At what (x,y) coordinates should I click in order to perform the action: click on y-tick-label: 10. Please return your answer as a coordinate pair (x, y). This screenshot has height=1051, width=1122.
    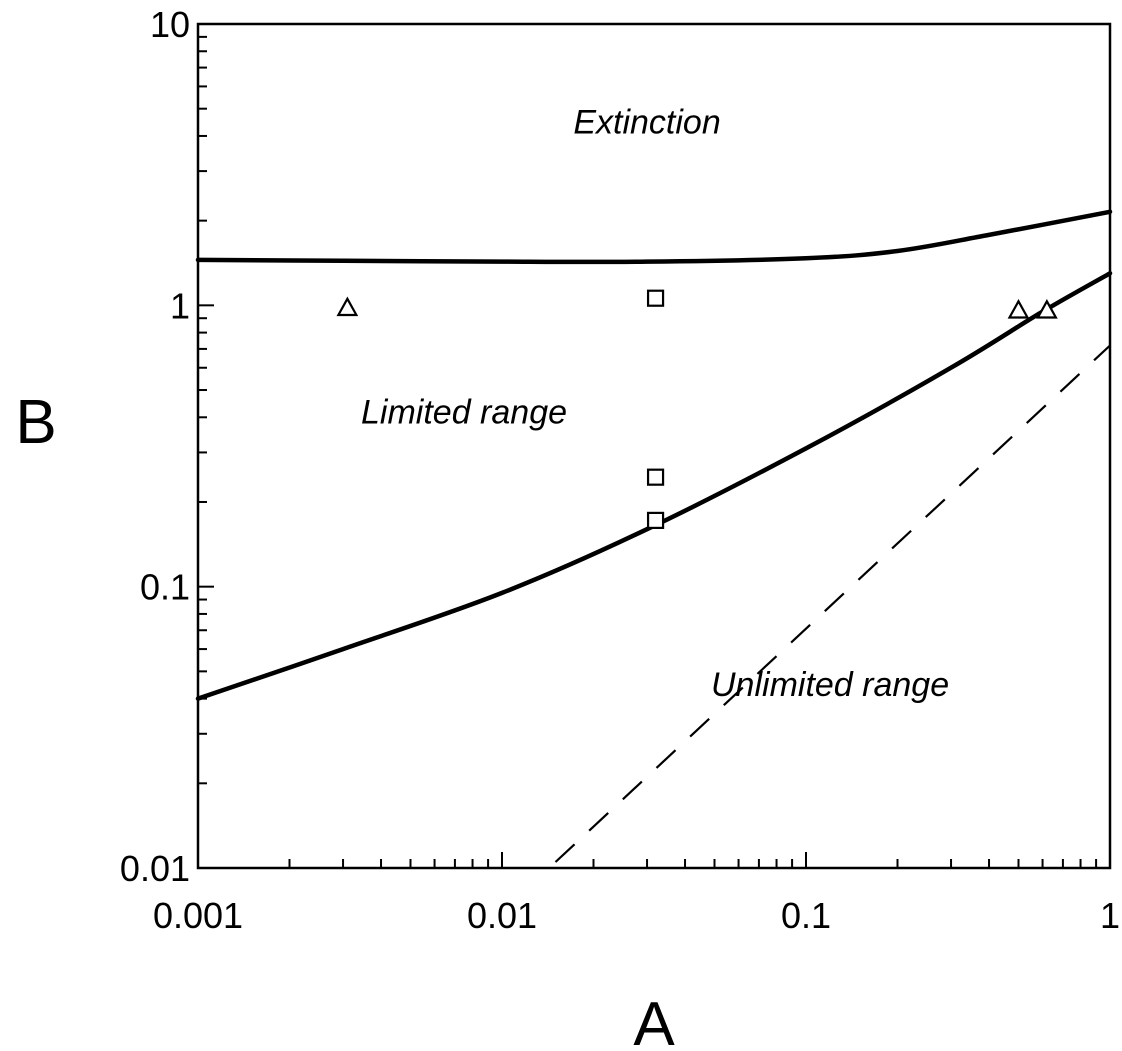
    Looking at the image, I should click on (170, 24).